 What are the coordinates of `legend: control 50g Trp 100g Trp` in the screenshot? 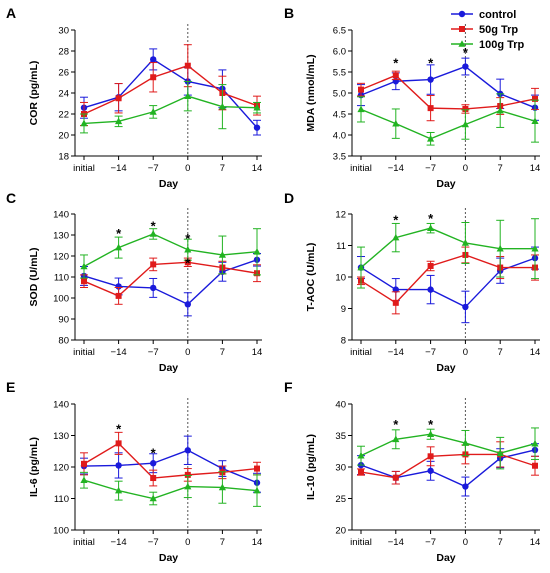 It's located at (488, 30).